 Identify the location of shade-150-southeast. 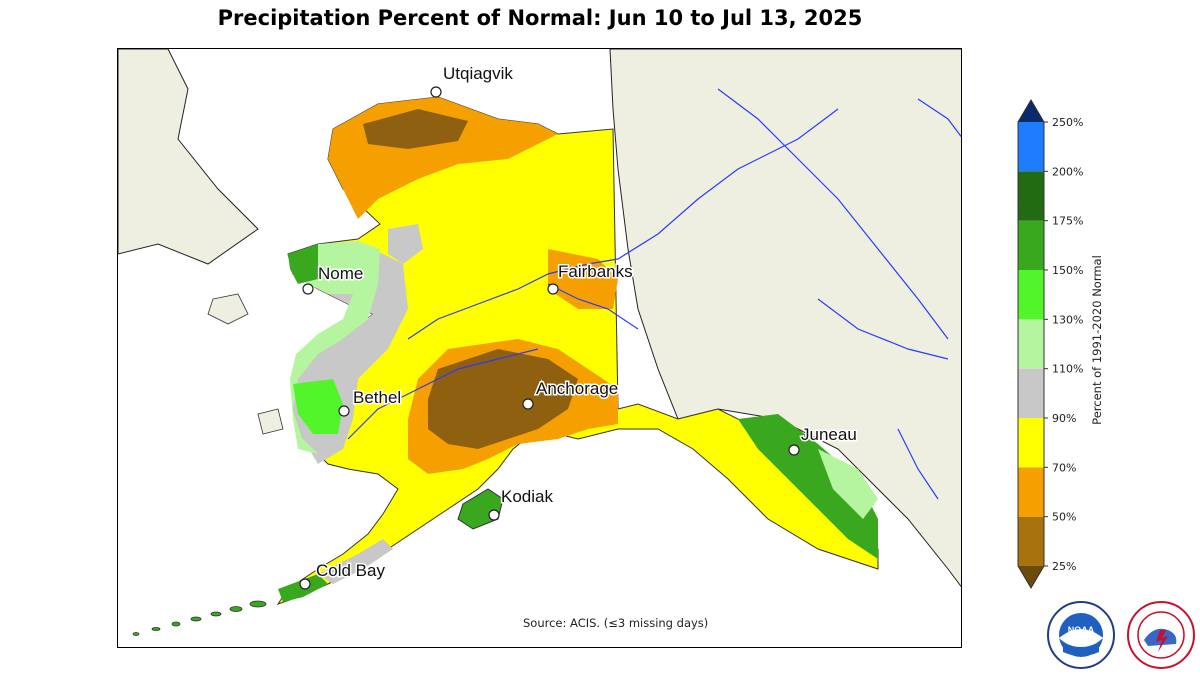
(808, 486).